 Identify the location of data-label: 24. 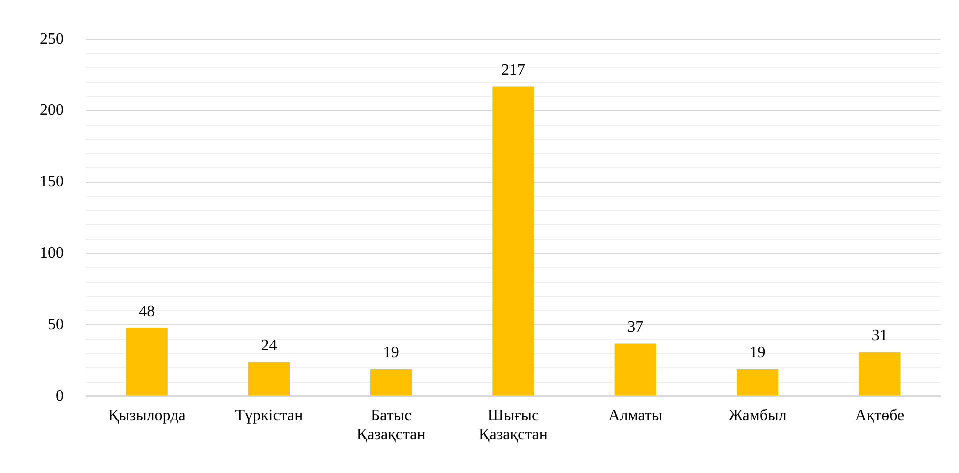
(269, 346).